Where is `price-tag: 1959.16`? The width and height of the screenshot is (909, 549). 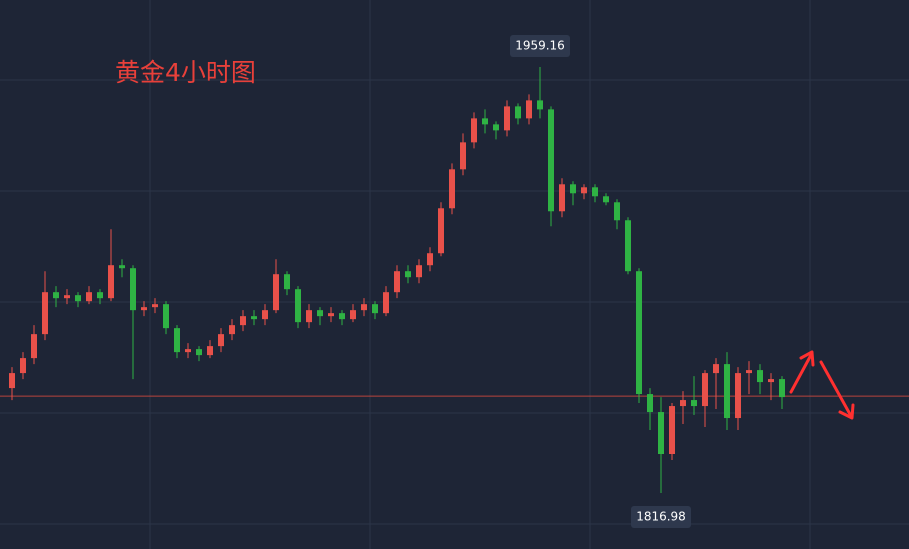 price-tag: 1959.16 is located at coordinates (540, 45).